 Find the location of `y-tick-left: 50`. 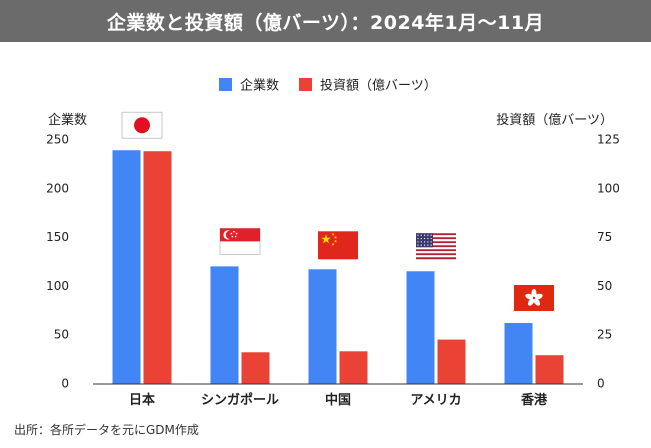

y-tick-left: 50 is located at coordinates (61, 335).